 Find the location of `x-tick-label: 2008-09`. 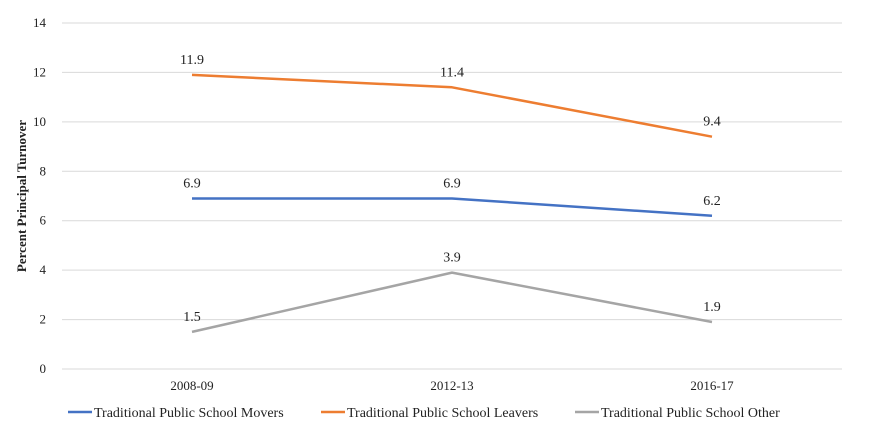

x-tick-label: 2008-09 is located at coordinates (191, 385).